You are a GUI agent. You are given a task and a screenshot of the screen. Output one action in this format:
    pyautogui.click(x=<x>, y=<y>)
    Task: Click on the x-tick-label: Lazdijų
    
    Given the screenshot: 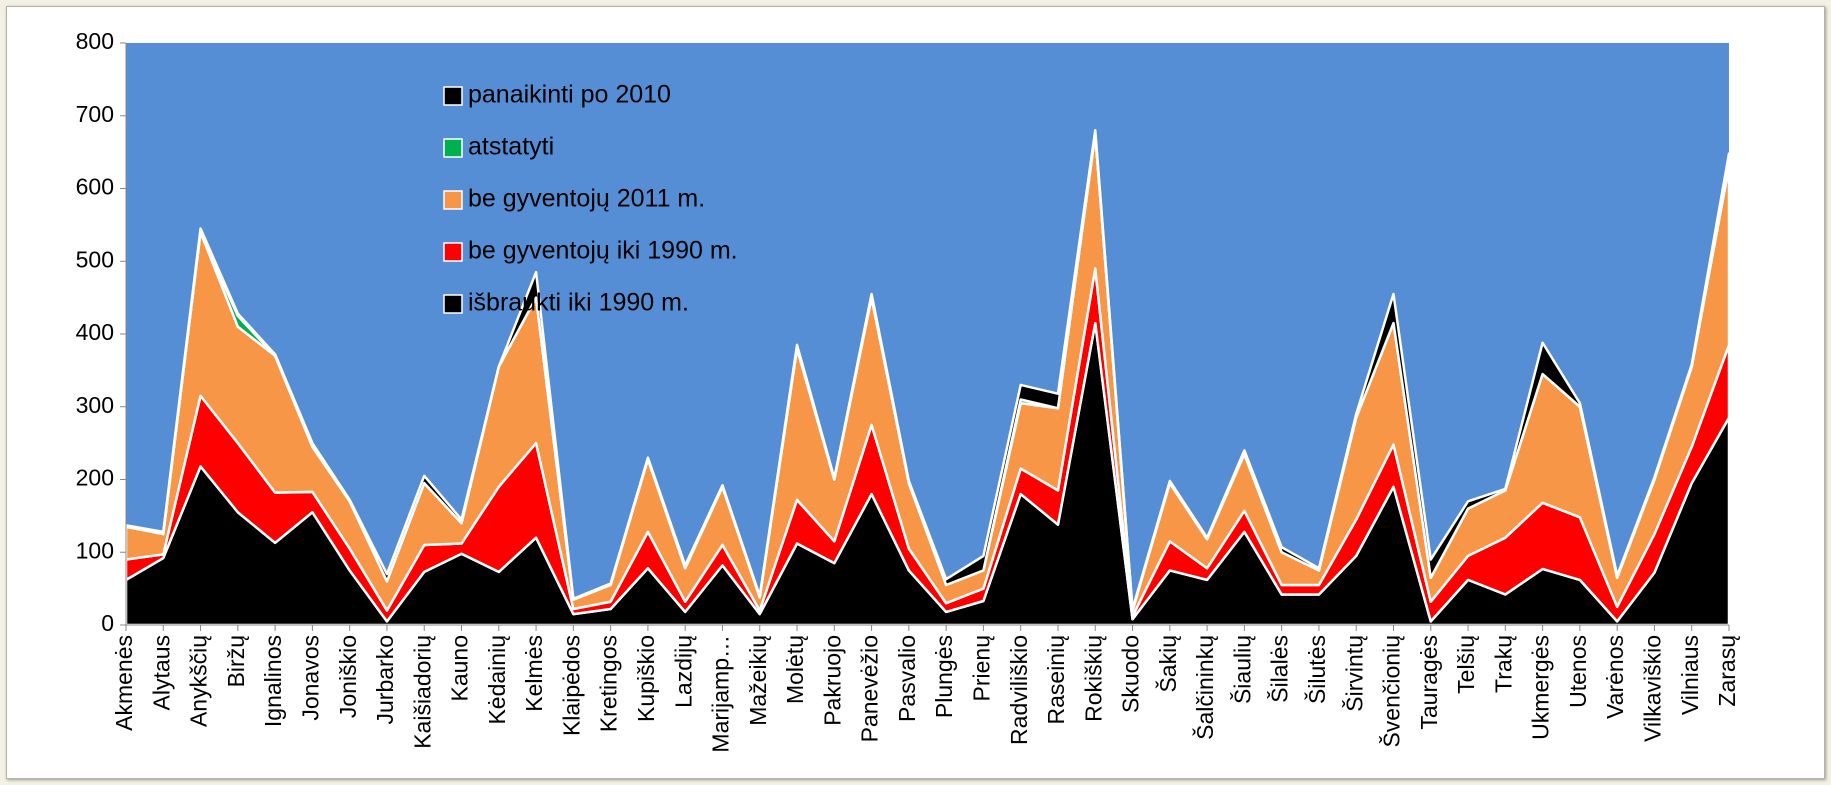 What is the action you would take?
    pyautogui.click(x=683, y=671)
    